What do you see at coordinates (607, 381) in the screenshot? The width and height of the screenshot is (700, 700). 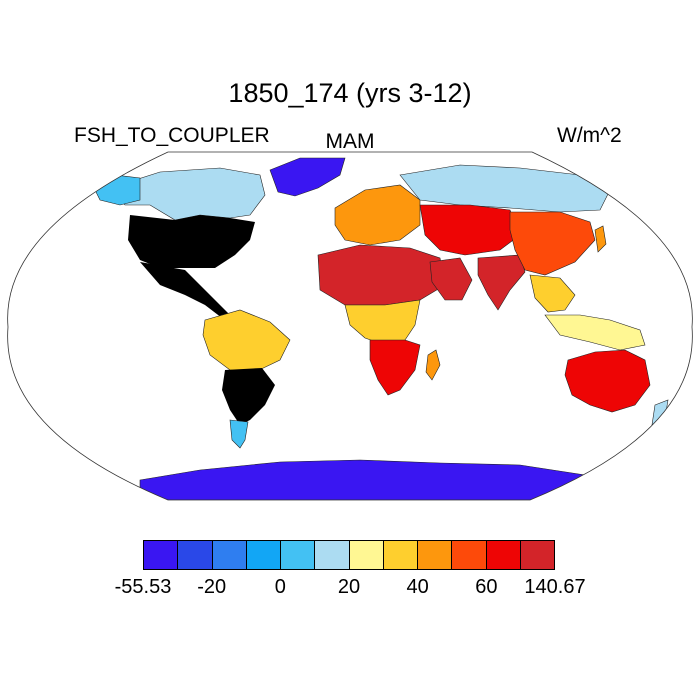 I see `region-australia` at bounding box center [607, 381].